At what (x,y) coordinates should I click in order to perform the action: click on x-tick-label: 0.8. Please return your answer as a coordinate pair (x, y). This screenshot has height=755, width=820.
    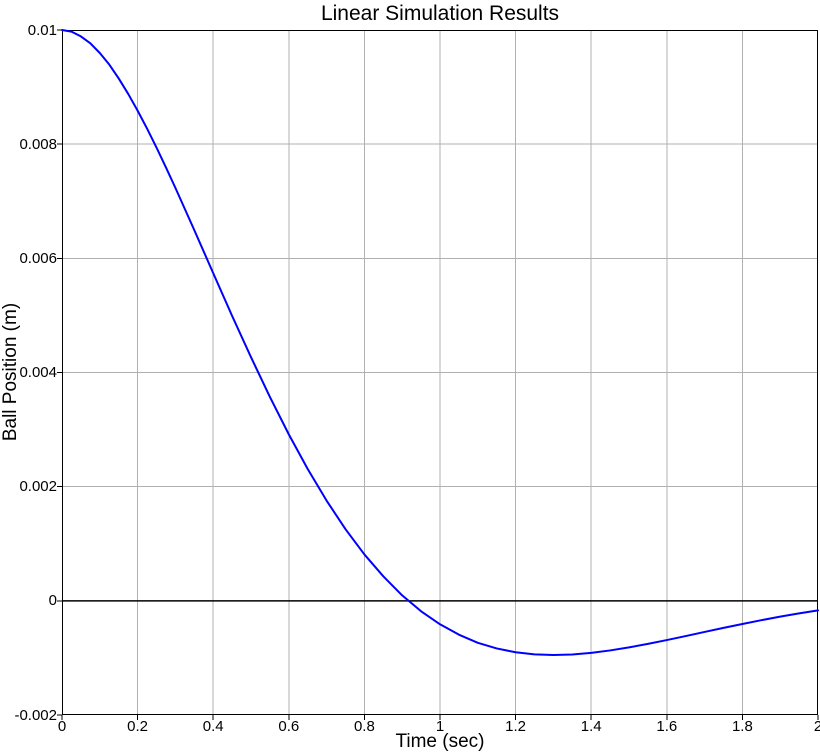
    Looking at the image, I should click on (364, 726).